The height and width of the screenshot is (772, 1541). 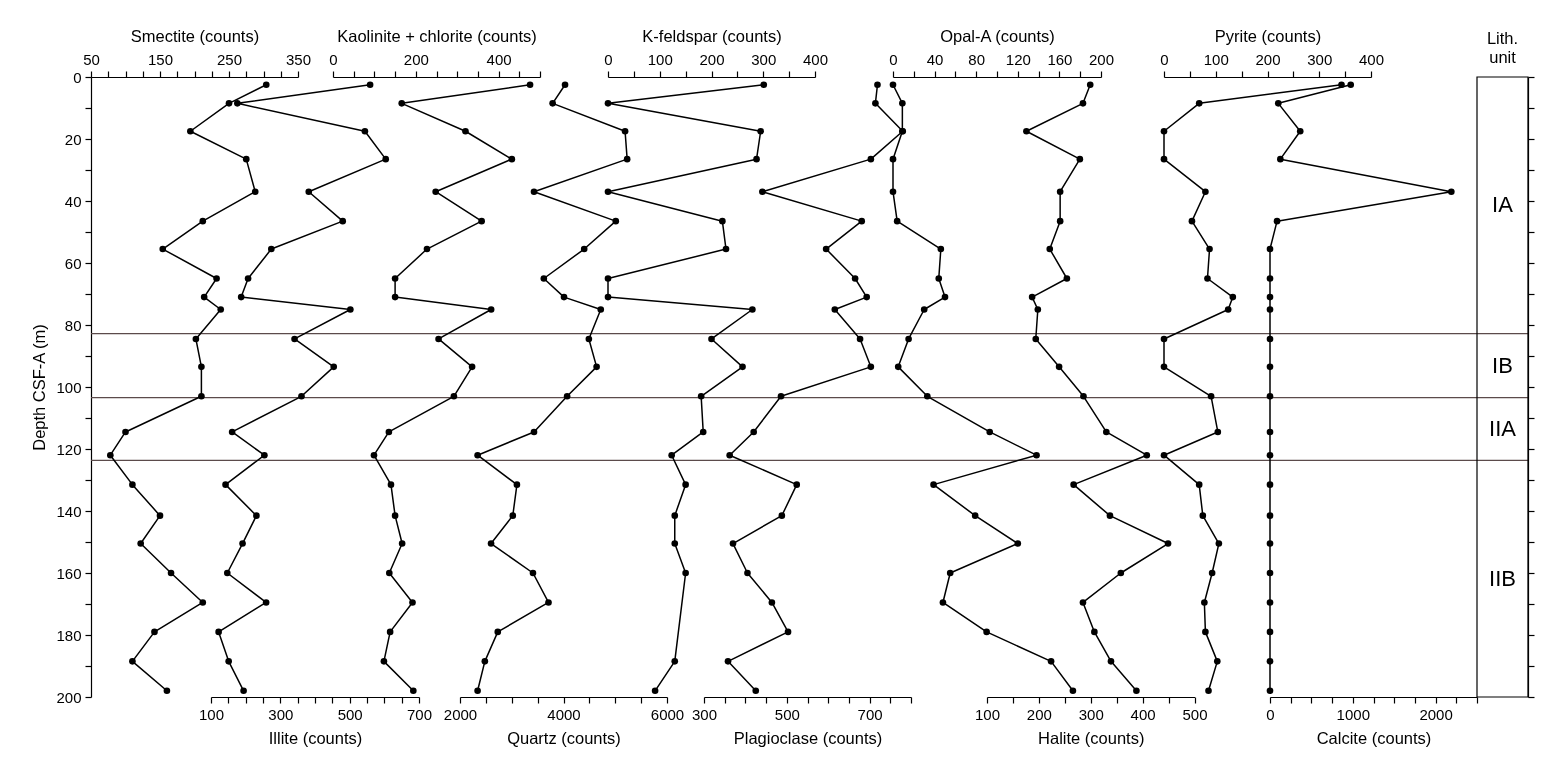 I want to click on text: IA, so click(x=1503, y=205).